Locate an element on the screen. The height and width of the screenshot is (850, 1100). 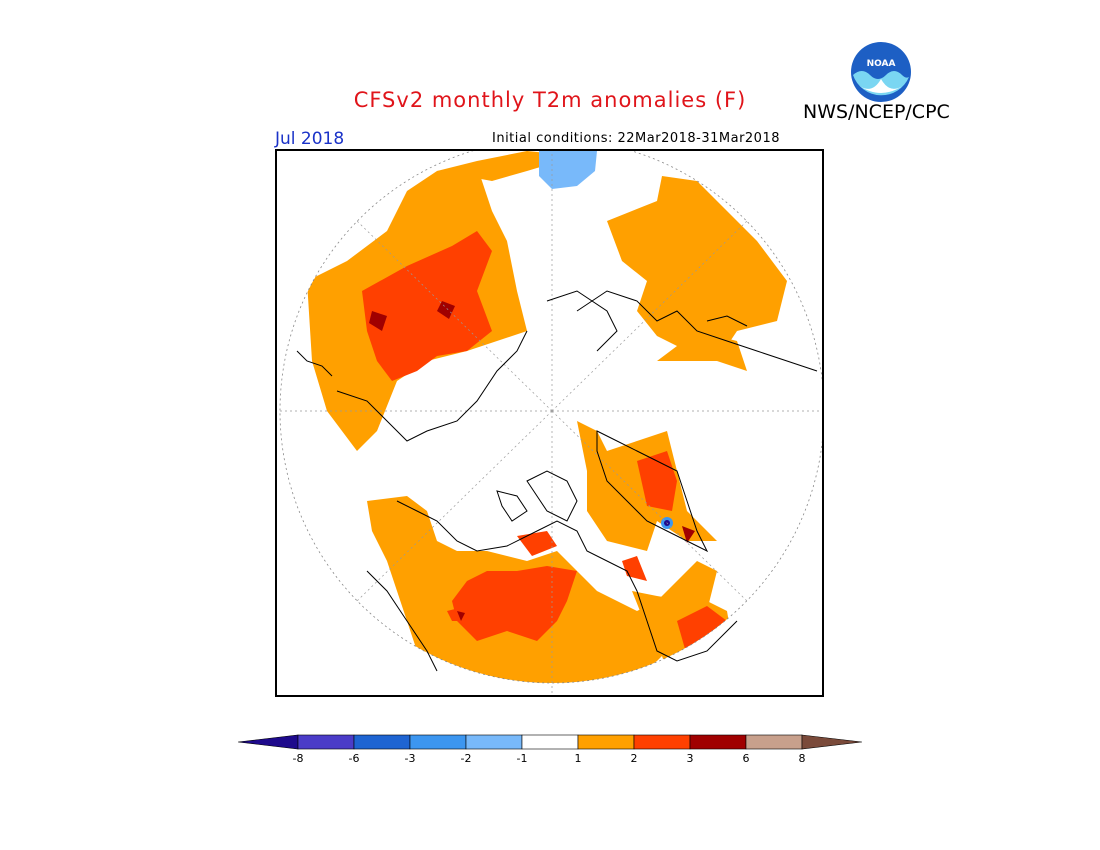
colorbar-ticks: -8 -6 -3 -2 -1 1 2 3 6 8 is located at coordinates (550, 762).